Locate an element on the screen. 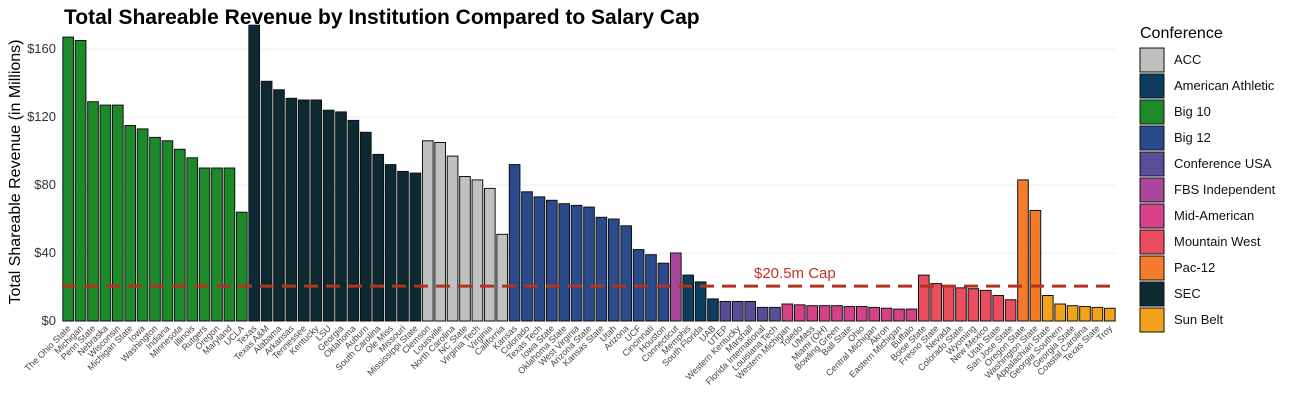  legend-label: Mountain West is located at coordinates (1217, 241).